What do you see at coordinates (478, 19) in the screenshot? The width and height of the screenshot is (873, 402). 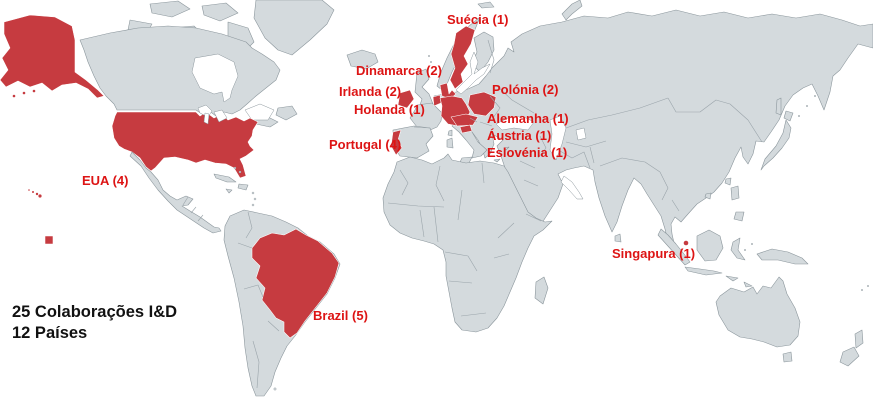 I see `country-label-suecia: Suécia (1)` at bounding box center [478, 19].